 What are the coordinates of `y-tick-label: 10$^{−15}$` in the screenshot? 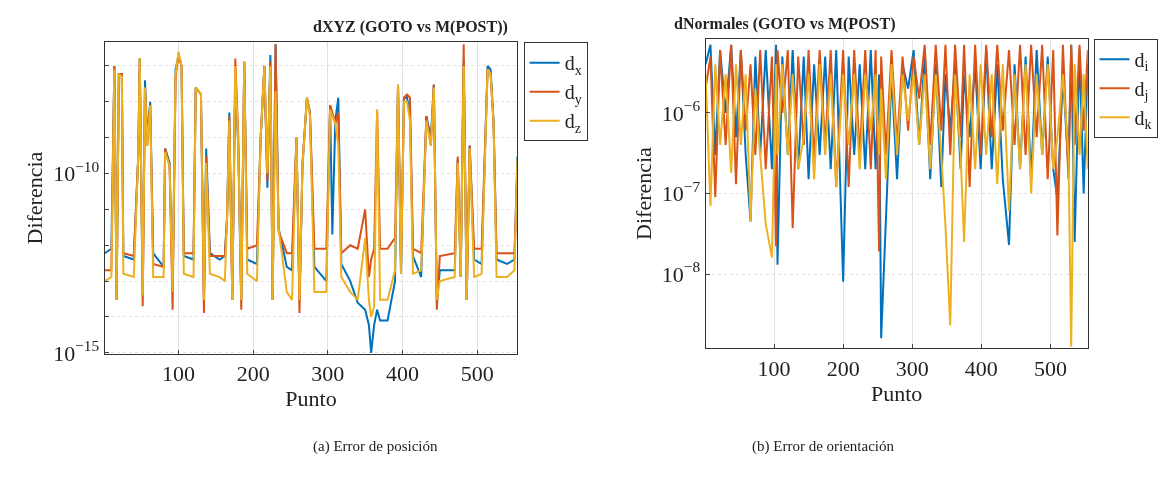 It's located at (76, 351).